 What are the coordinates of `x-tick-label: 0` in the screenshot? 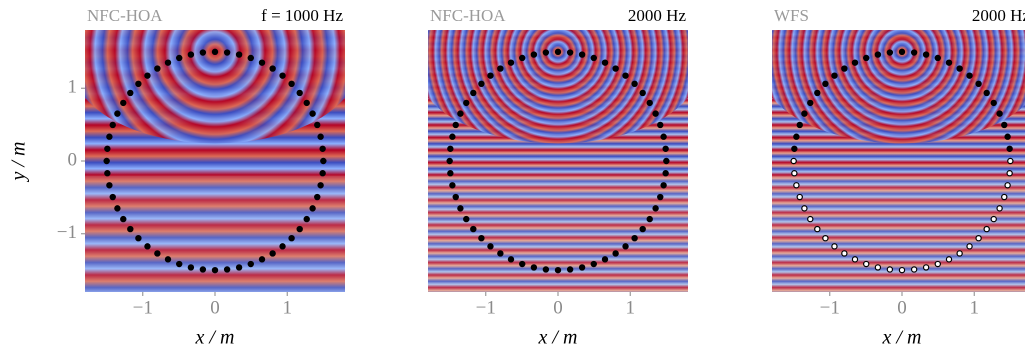 It's located at (215, 307).